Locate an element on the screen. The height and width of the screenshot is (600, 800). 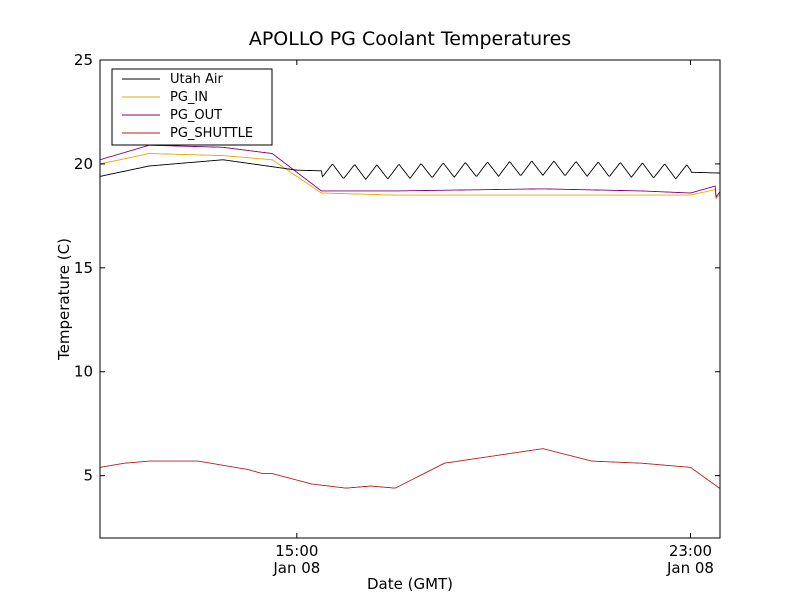
y-tick-label: 15 is located at coordinates (83, 268).